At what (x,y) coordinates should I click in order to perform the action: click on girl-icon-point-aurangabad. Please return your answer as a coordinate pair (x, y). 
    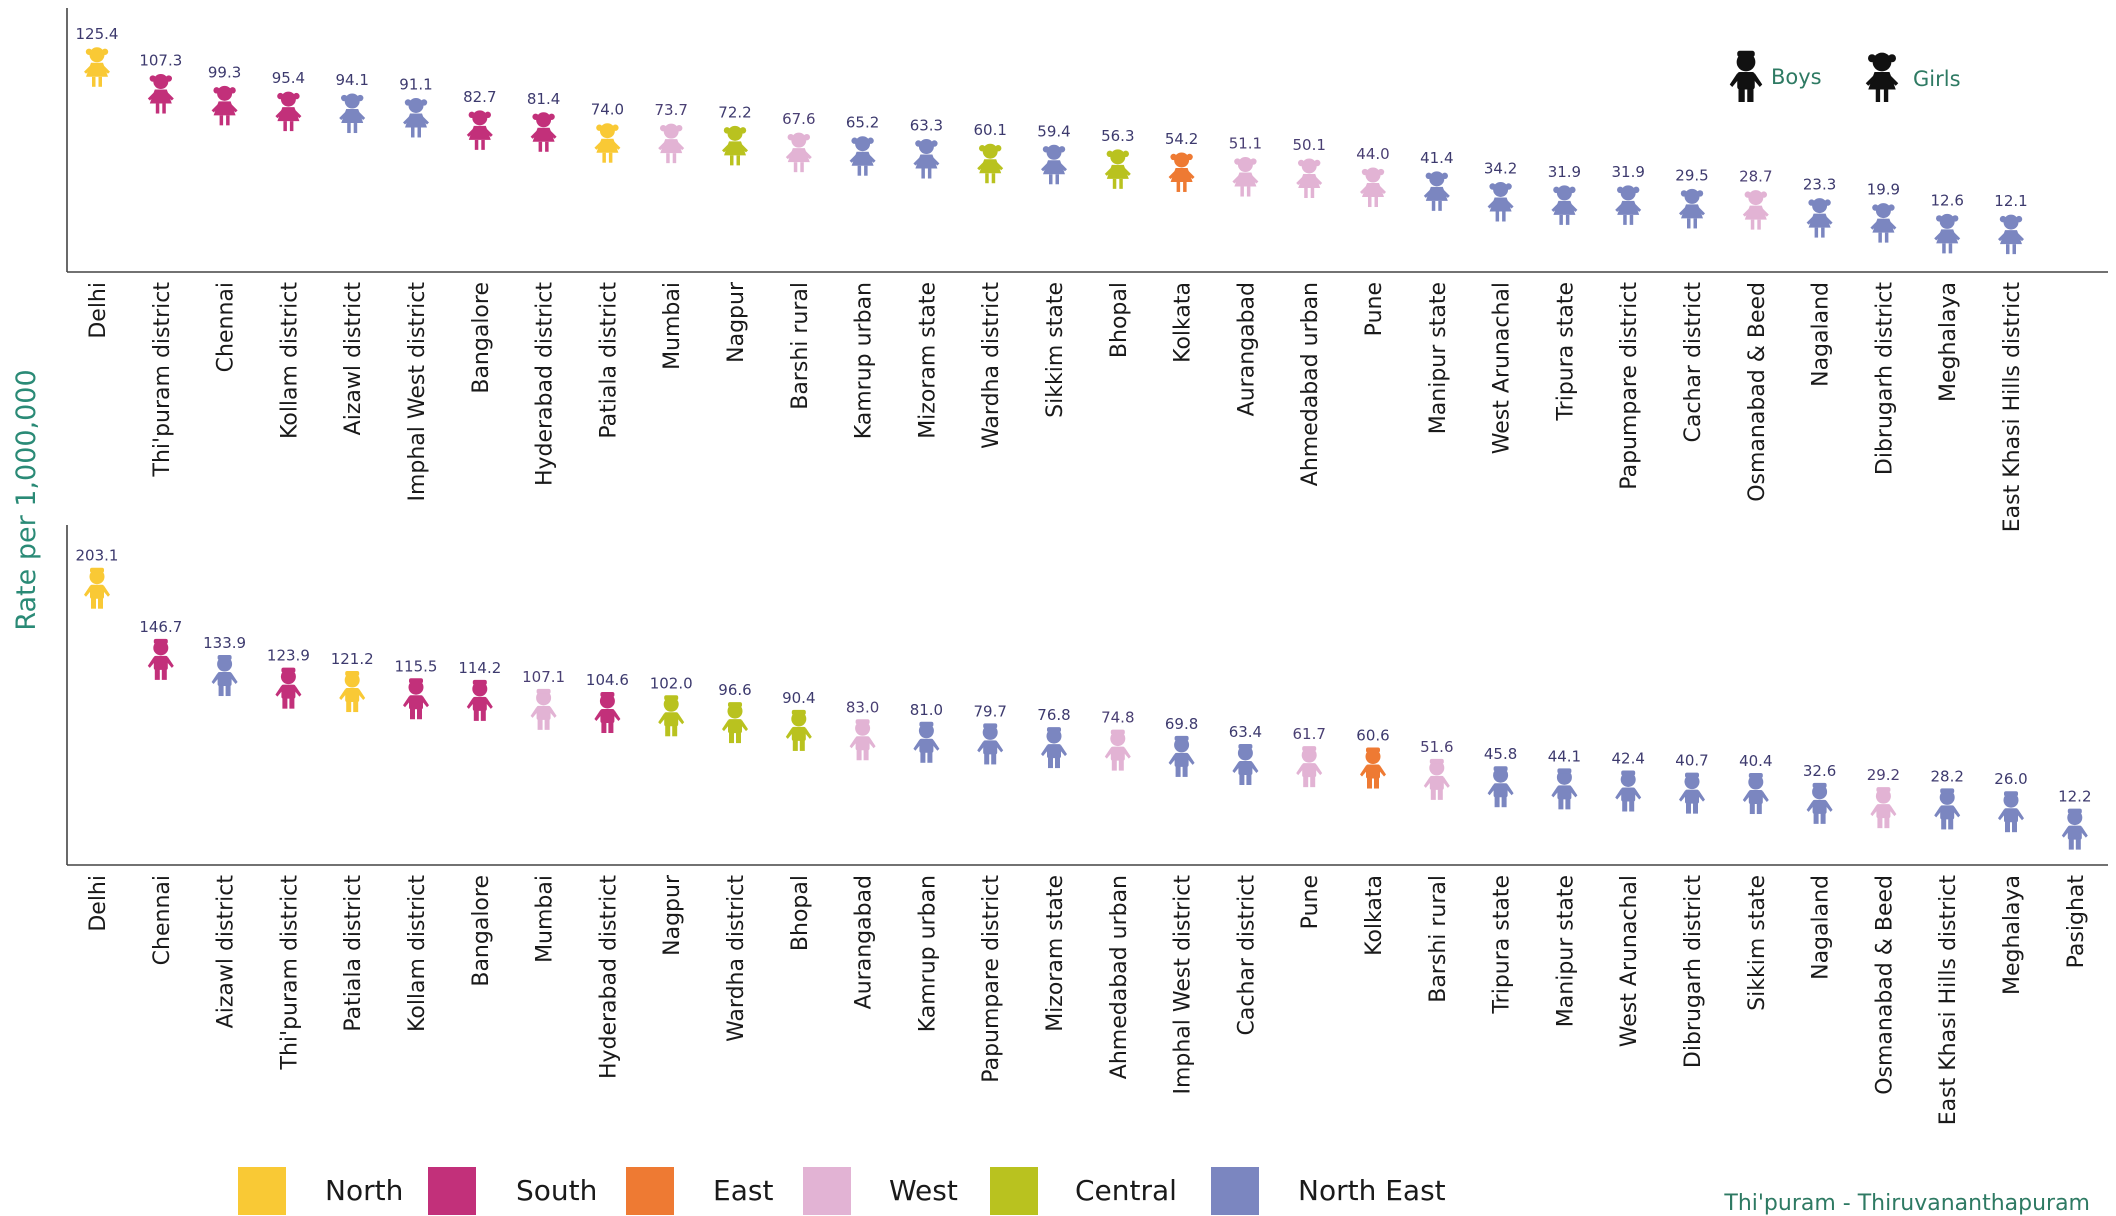
    Looking at the image, I should click on (1245, 177).